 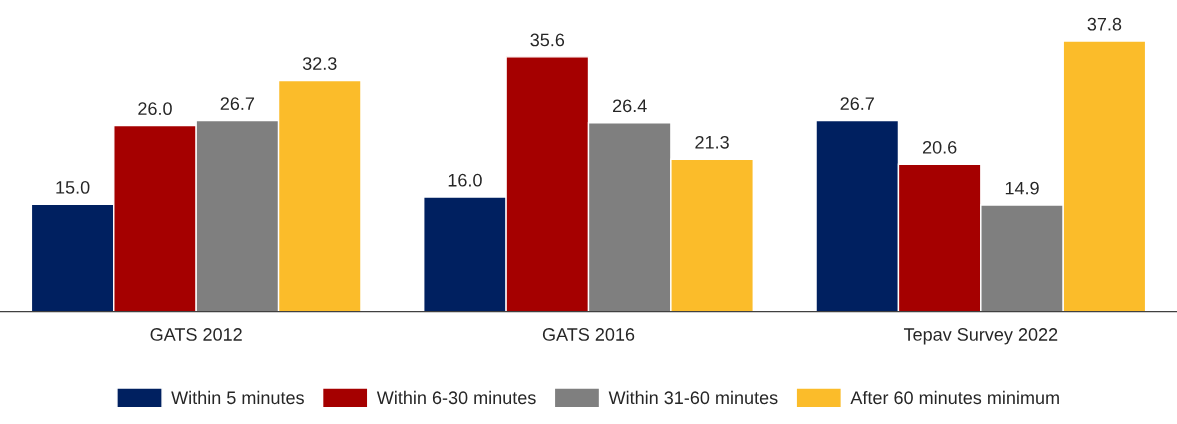 I want to click on data-label: 20.6, so click(x=939, y=147).